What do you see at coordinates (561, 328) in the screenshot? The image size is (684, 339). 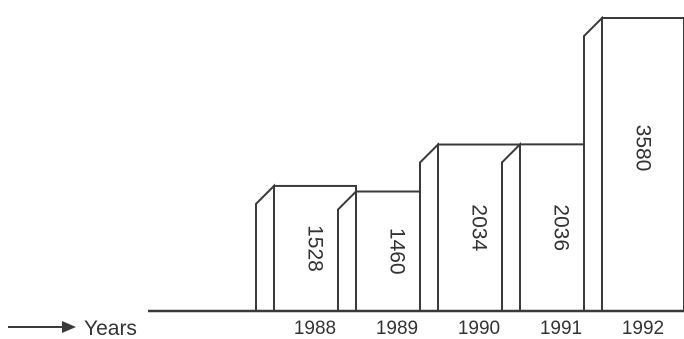 I see `x-tick-label: 1991` at bounding box center [561, 328].